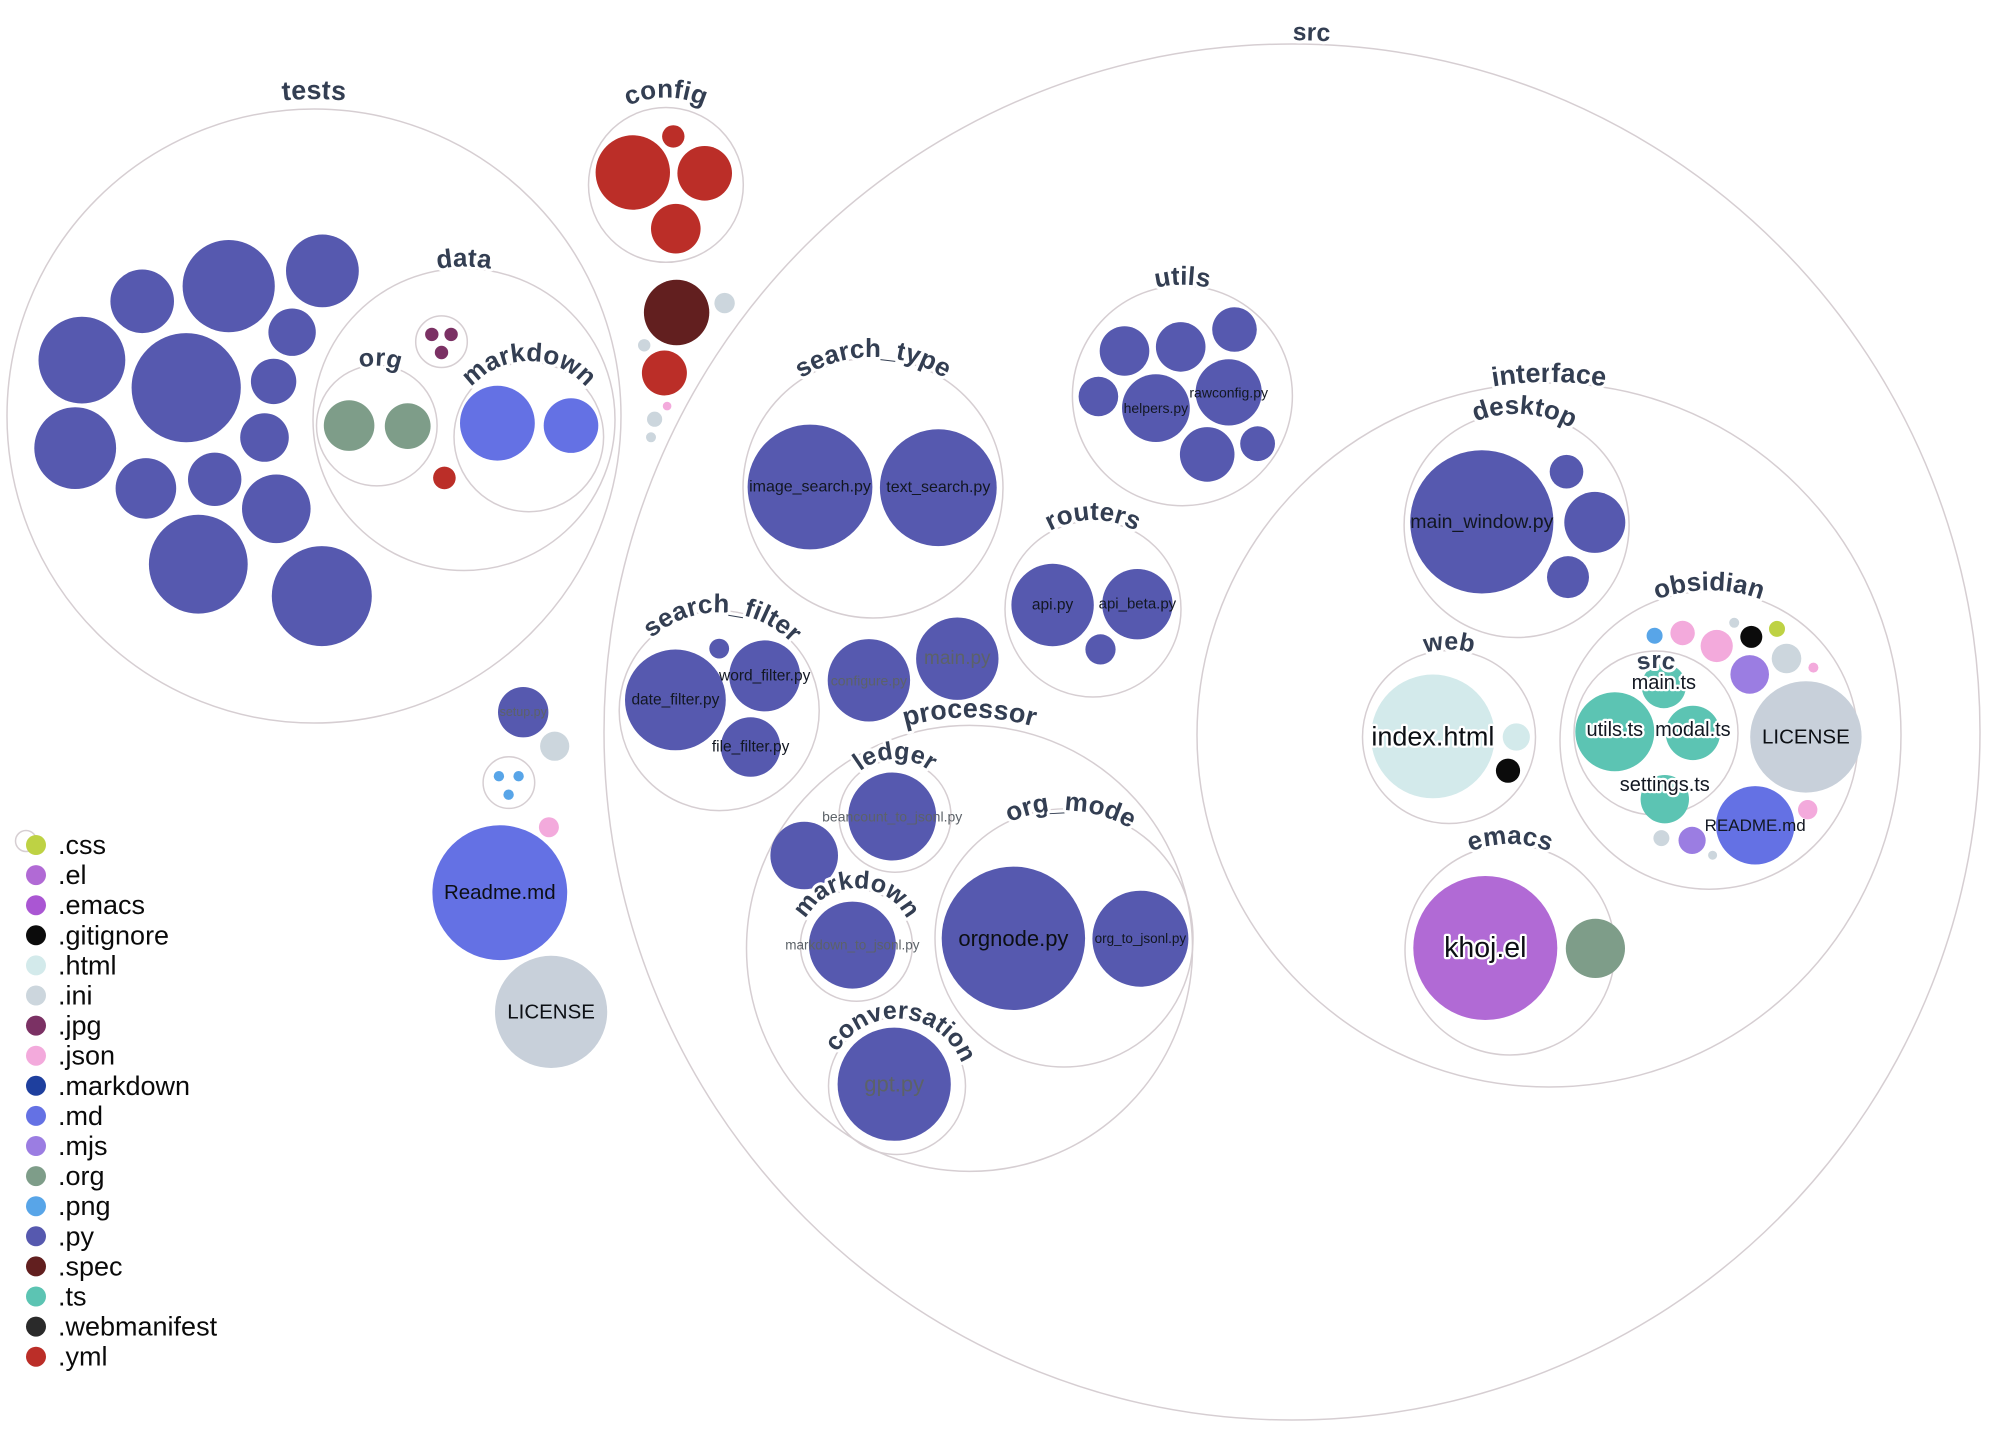 The image size is (1995, 1451). I want to click on svg-text: file_filter.py, so click(751, 747).